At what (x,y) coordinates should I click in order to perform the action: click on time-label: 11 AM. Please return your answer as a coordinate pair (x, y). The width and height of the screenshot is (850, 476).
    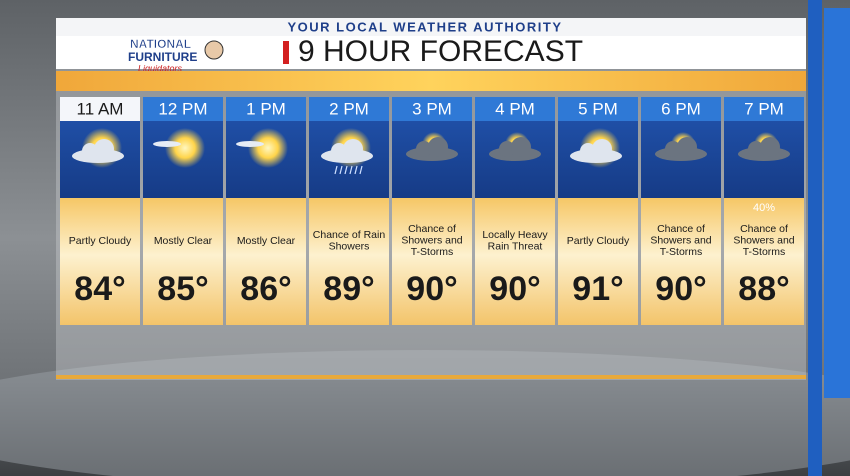
    Looking at the image, I should click on (100, 108).